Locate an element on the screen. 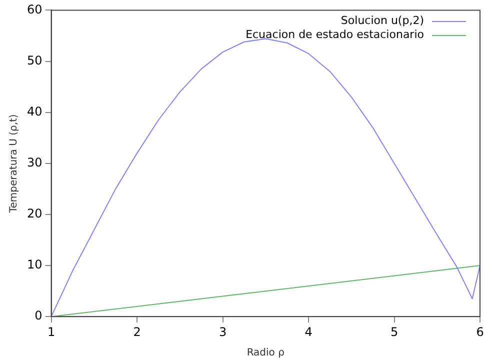  y-axis-title: Temperatura U (ρ,t) is located at coordinates (14, 164).